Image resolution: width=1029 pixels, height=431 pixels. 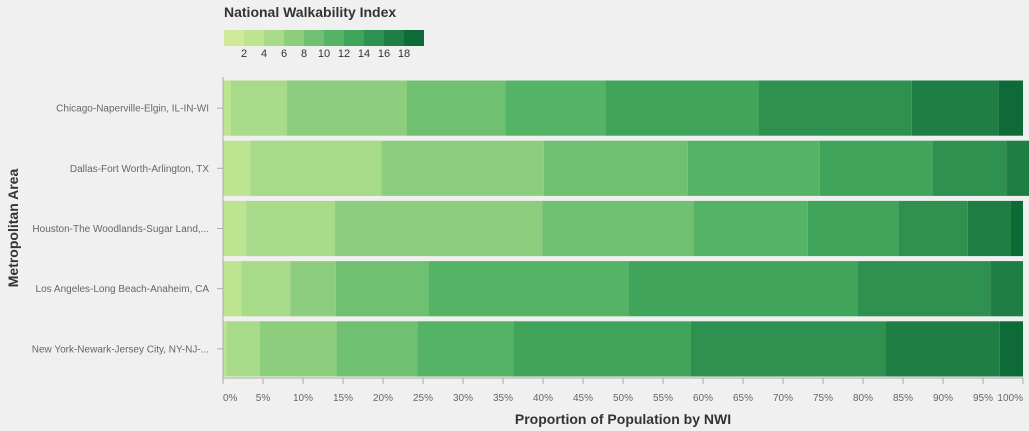 I want to click on x-tick-label: 5%, so click(x=263, y=398).